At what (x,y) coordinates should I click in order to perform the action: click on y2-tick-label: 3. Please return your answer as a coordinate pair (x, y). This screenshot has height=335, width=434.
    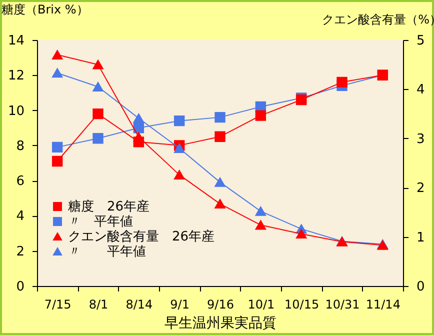
    Looking at the image, I should click on (420, 139).